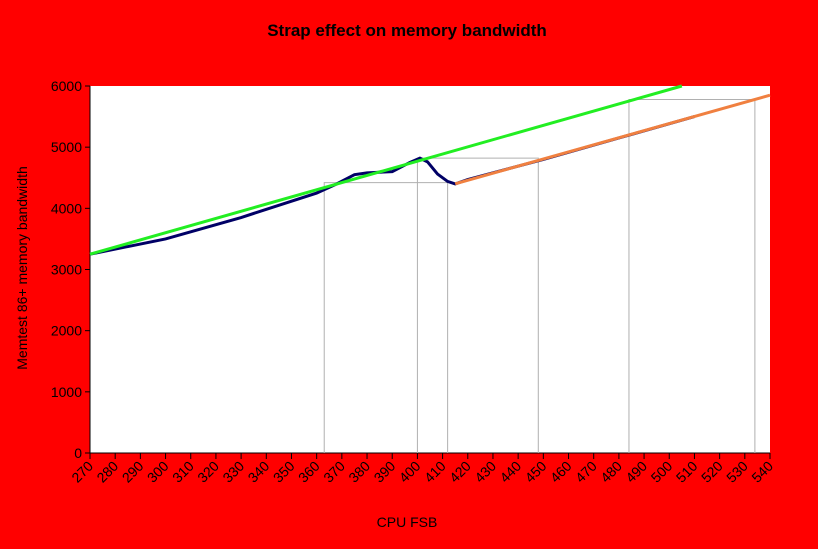 The width and height of the screenshot is (818, 549). I want to click on x-tick-label: 500, so click(662, 472).